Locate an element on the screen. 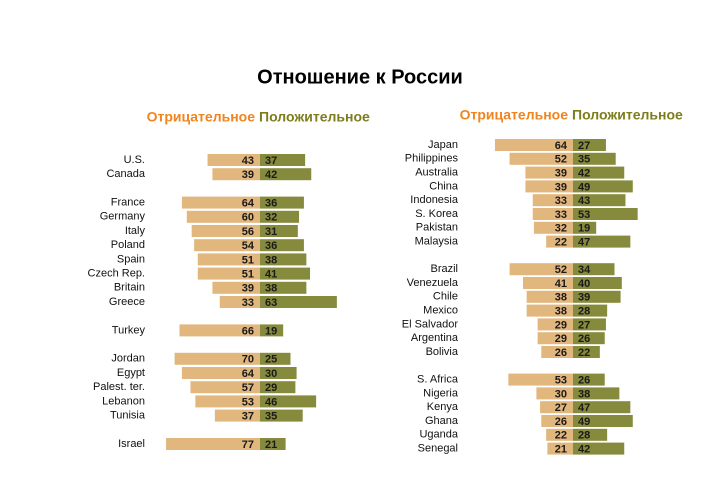  value-label: 27 is located at coordinates (584, 325).